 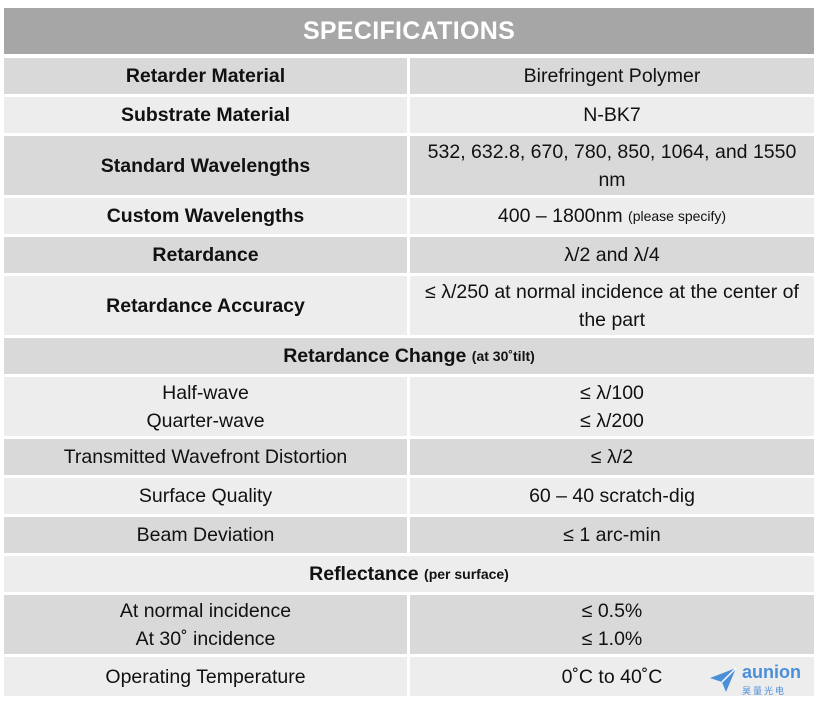 I want to click on table-row: Retarder Material Birefringent Polymer, so click(x=409, y=77).